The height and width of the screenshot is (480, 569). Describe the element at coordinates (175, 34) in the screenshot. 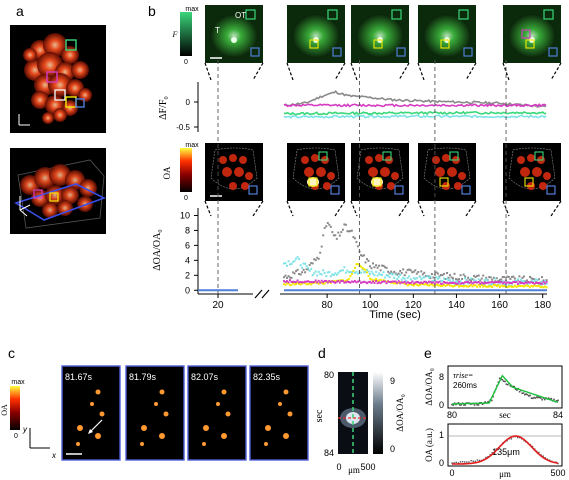

I see `fluor-colorbar-label: F` at that location.